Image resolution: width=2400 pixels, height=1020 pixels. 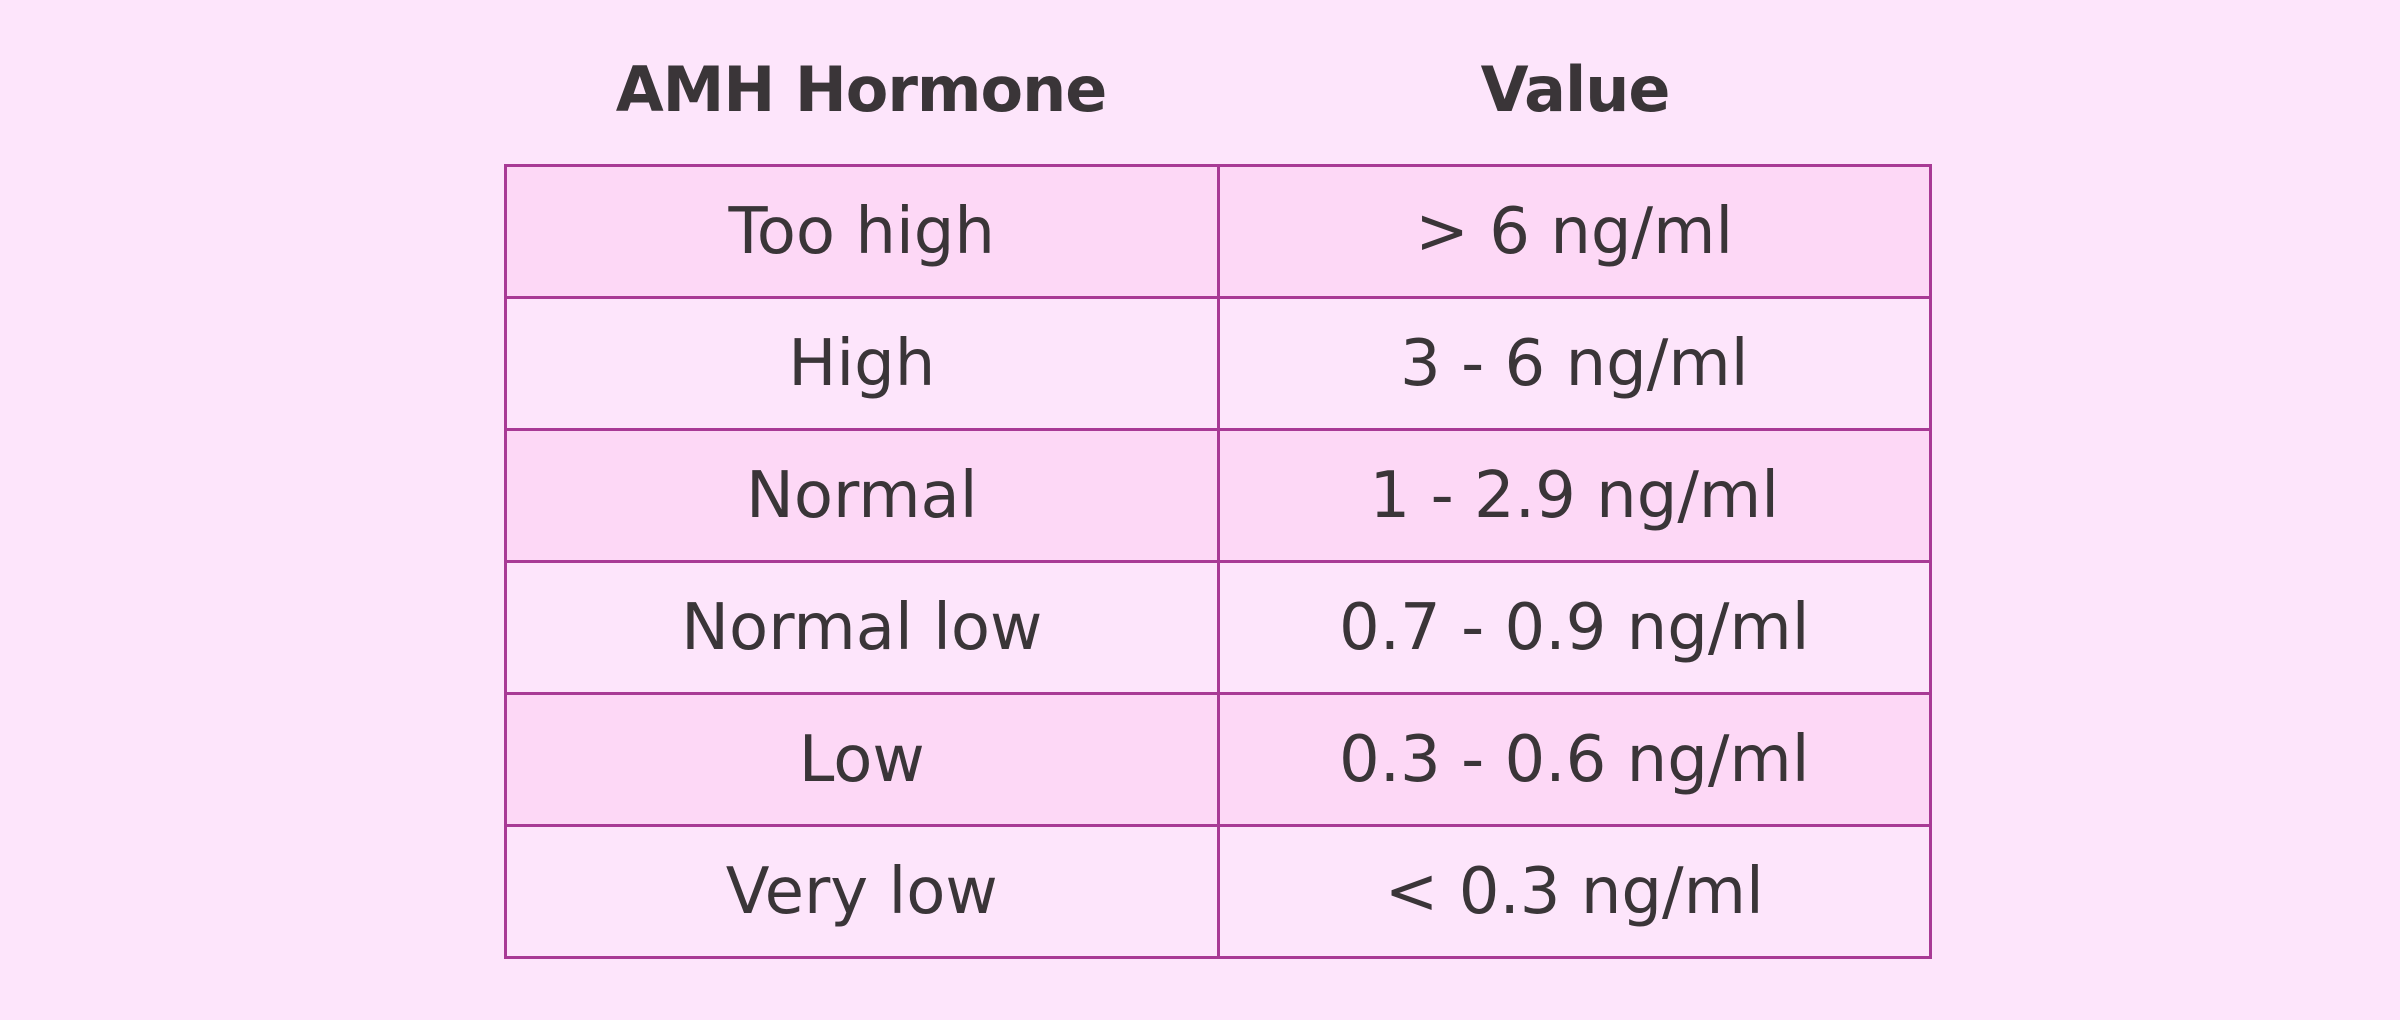 What do you see at coordinates (862, 627) in the screenshot?
I see `table-cell: Normal low` at bounding box center [862, 627].